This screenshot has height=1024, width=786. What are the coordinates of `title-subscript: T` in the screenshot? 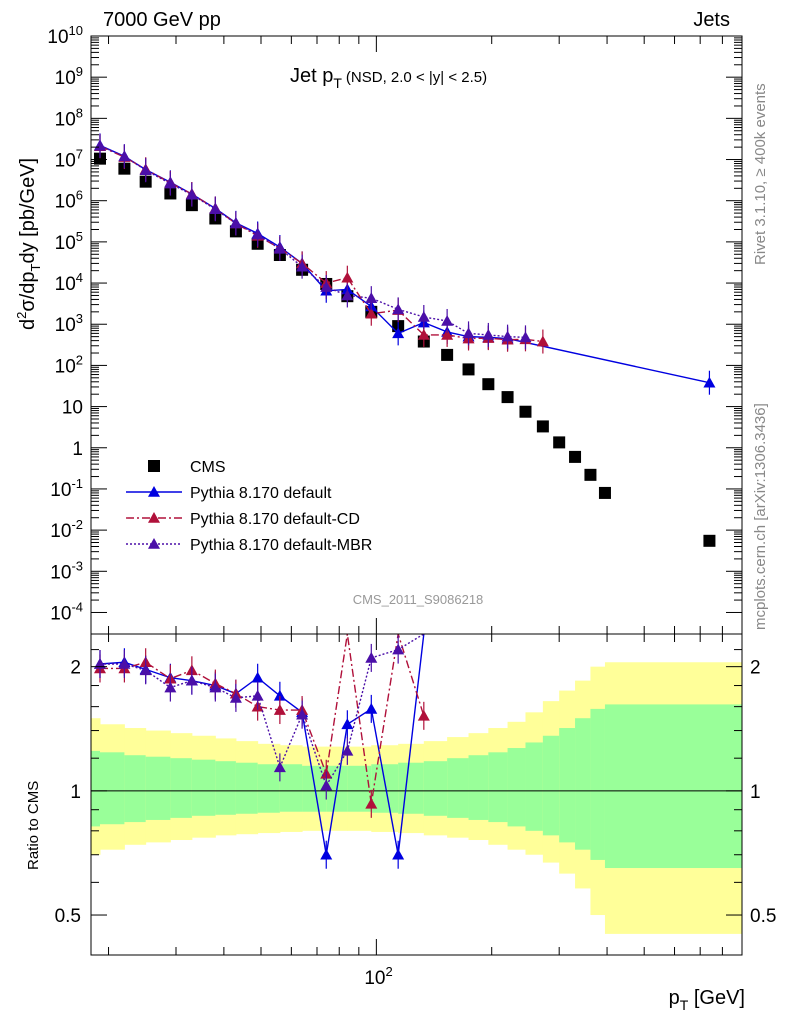 It's located at (337, 83).